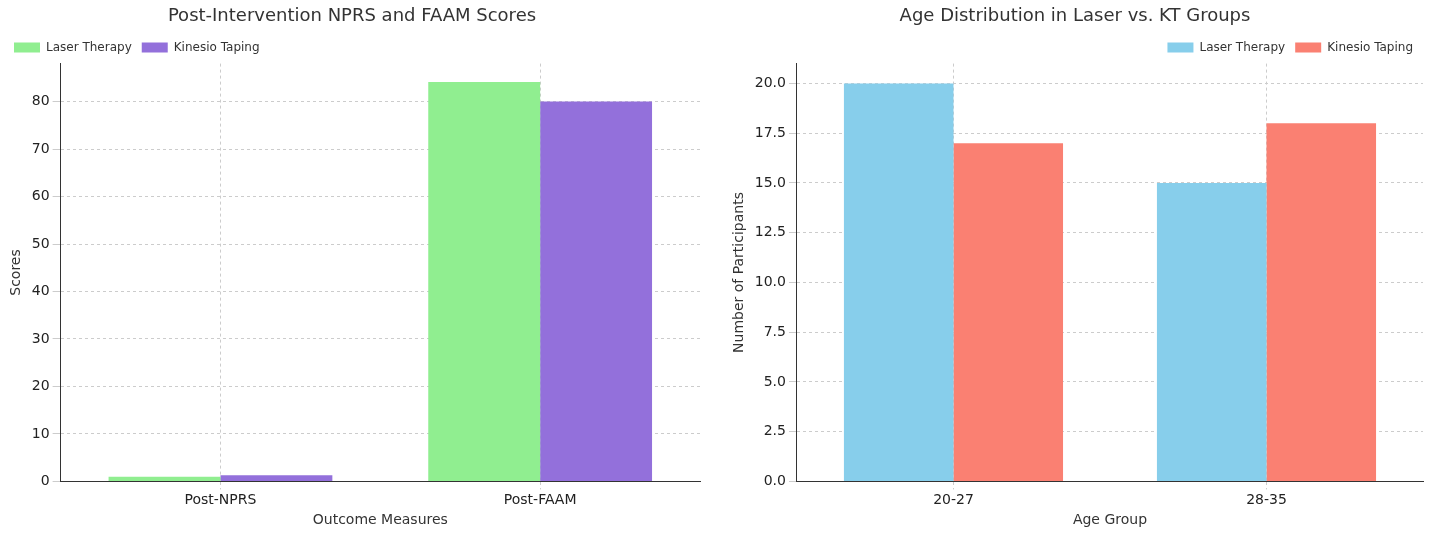  I want to click on x-tick-label: 28-35, so click(1266, 499).